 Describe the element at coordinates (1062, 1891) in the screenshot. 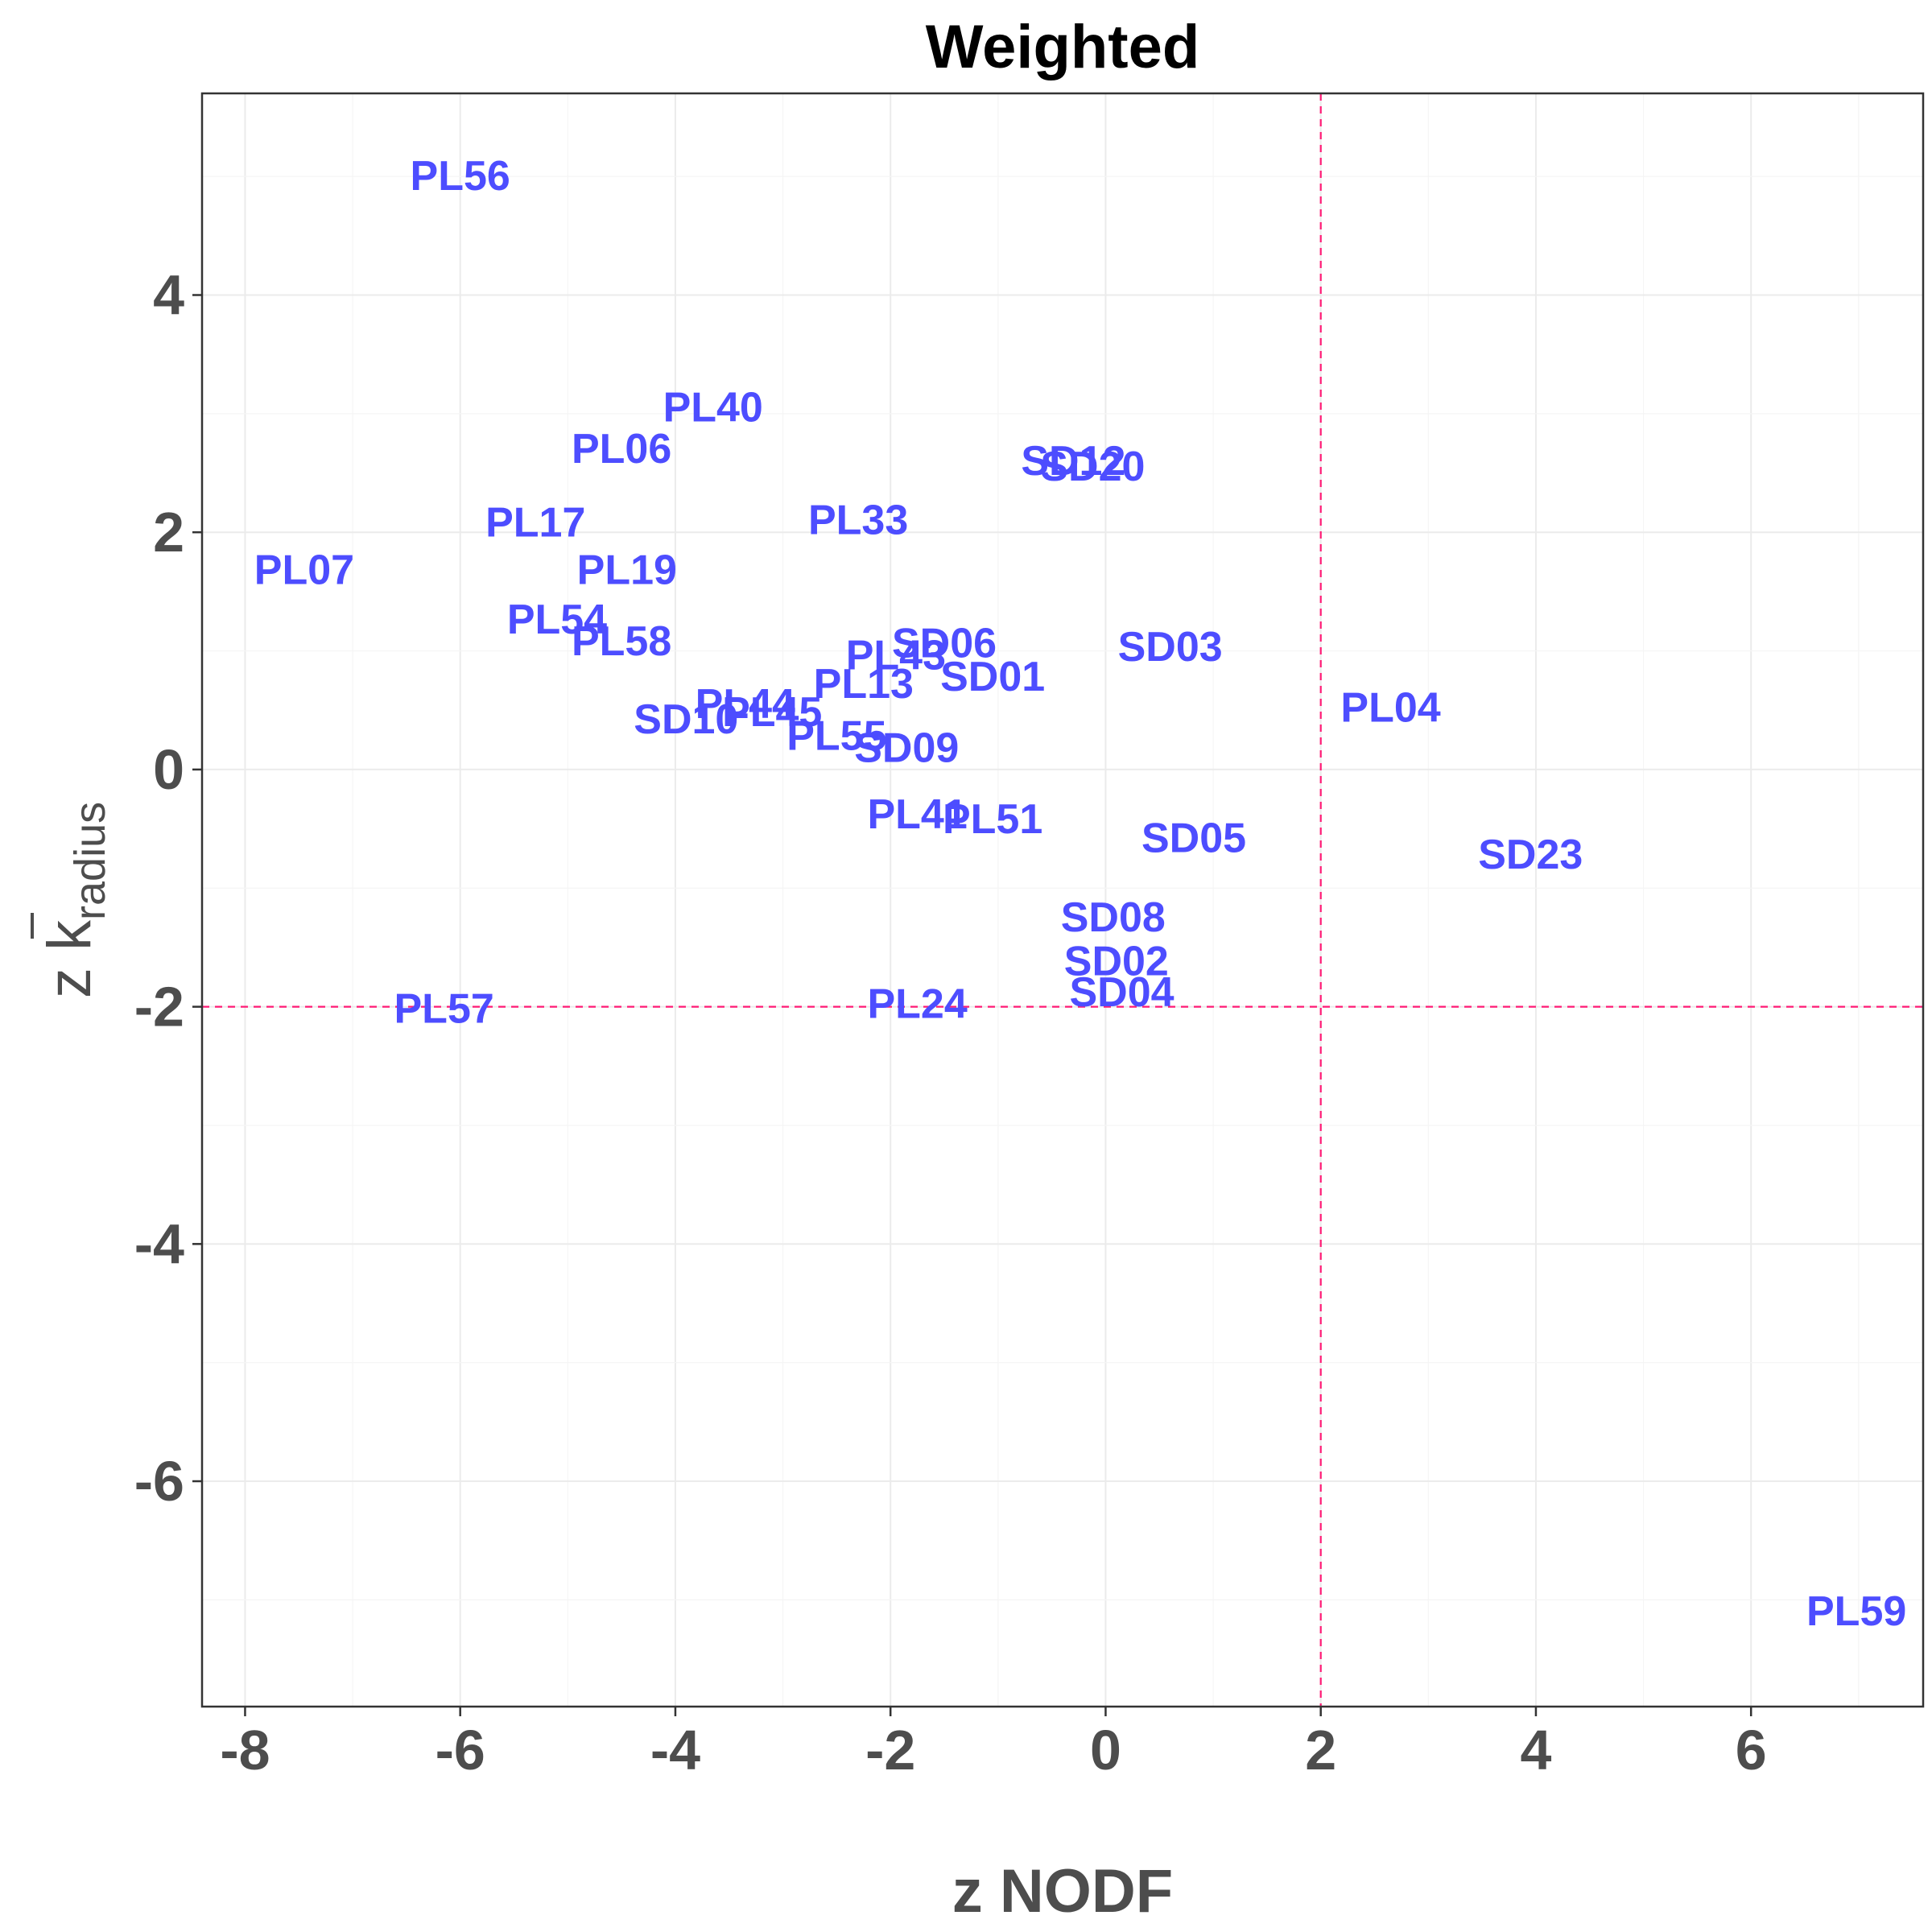

I see `x-axis-title: z NODF` at that location.